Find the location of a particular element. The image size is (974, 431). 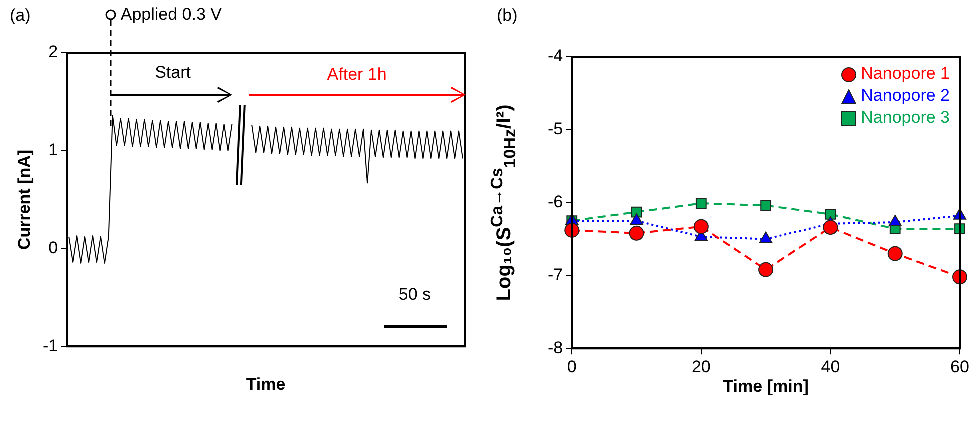

y-tick-label: -1 is located at coordinates (50, 346).